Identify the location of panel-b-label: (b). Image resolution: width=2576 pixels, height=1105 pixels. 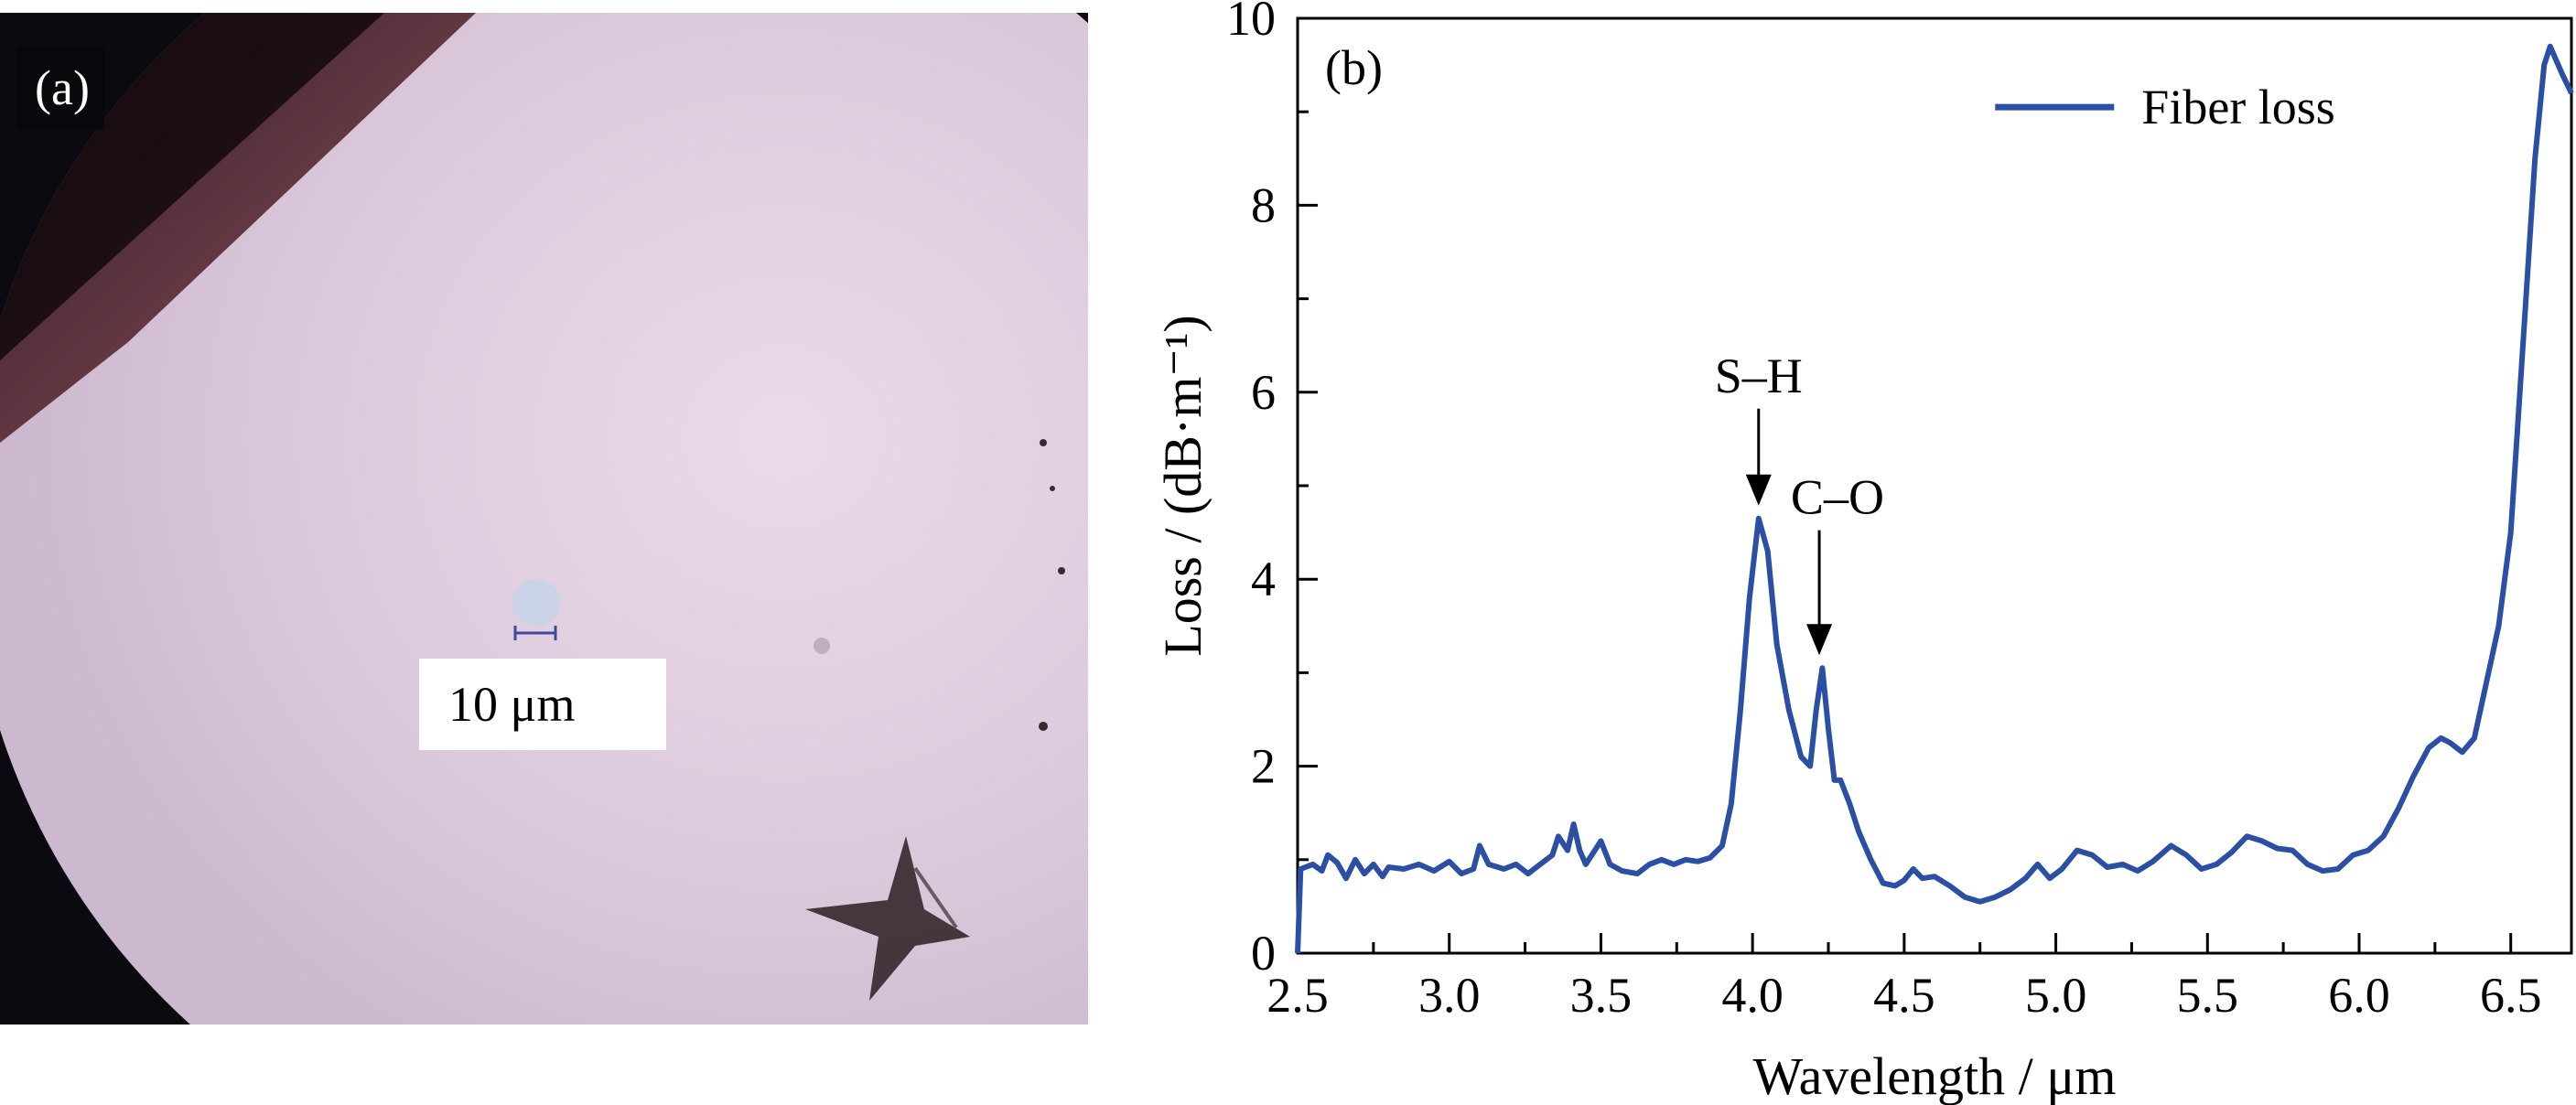
(1354, 67).